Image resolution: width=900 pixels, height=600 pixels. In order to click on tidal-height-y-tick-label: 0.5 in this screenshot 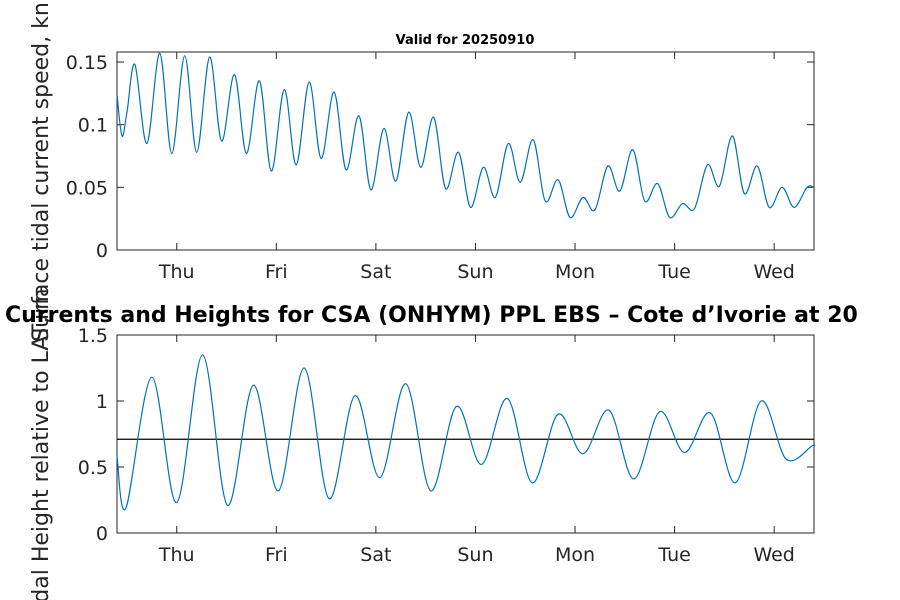, I will do `click(93, 468)`.